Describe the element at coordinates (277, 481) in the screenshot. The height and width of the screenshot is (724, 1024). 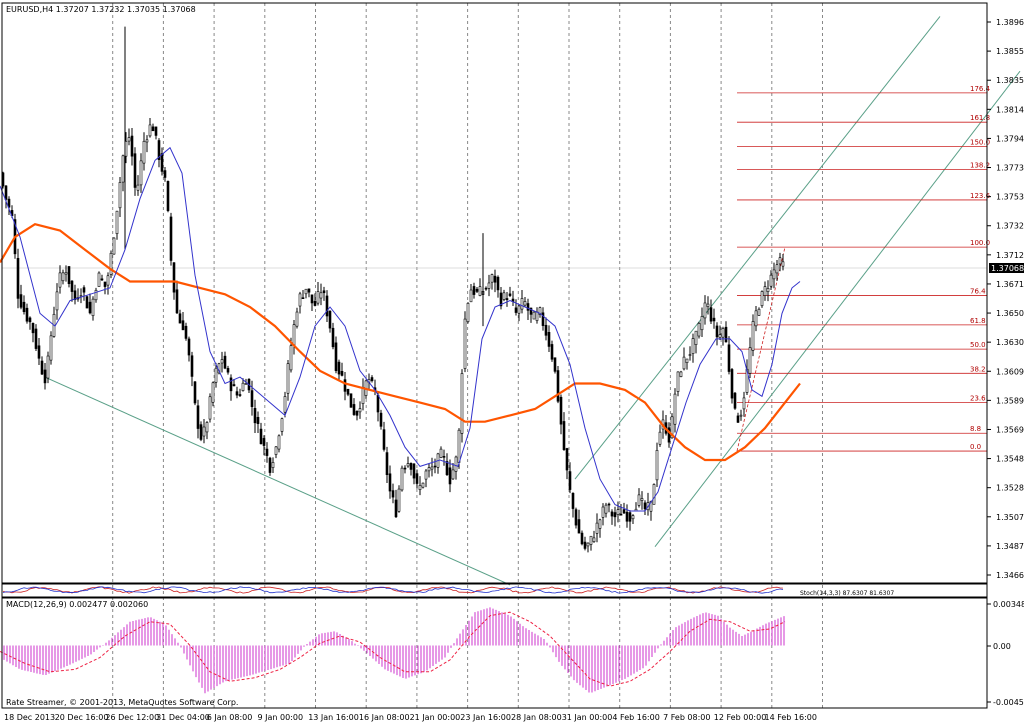
I see `descending-trendline` at that location.